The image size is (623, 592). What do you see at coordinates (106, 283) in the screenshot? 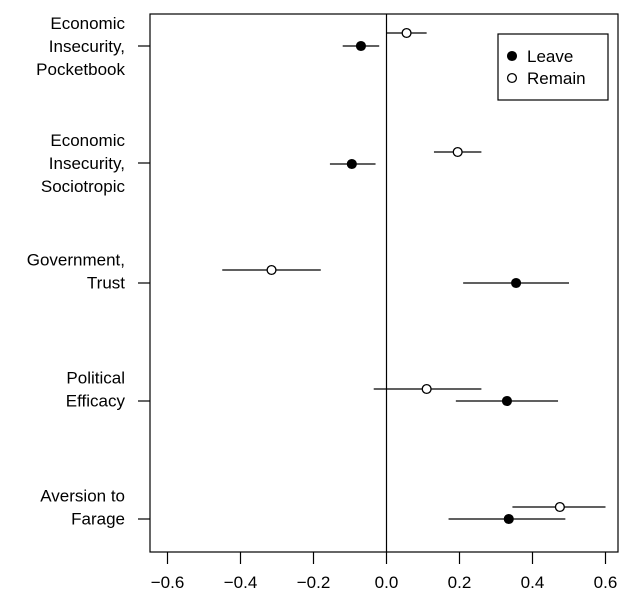
I see `category-label: Trust` at bounding box center [106, 283].